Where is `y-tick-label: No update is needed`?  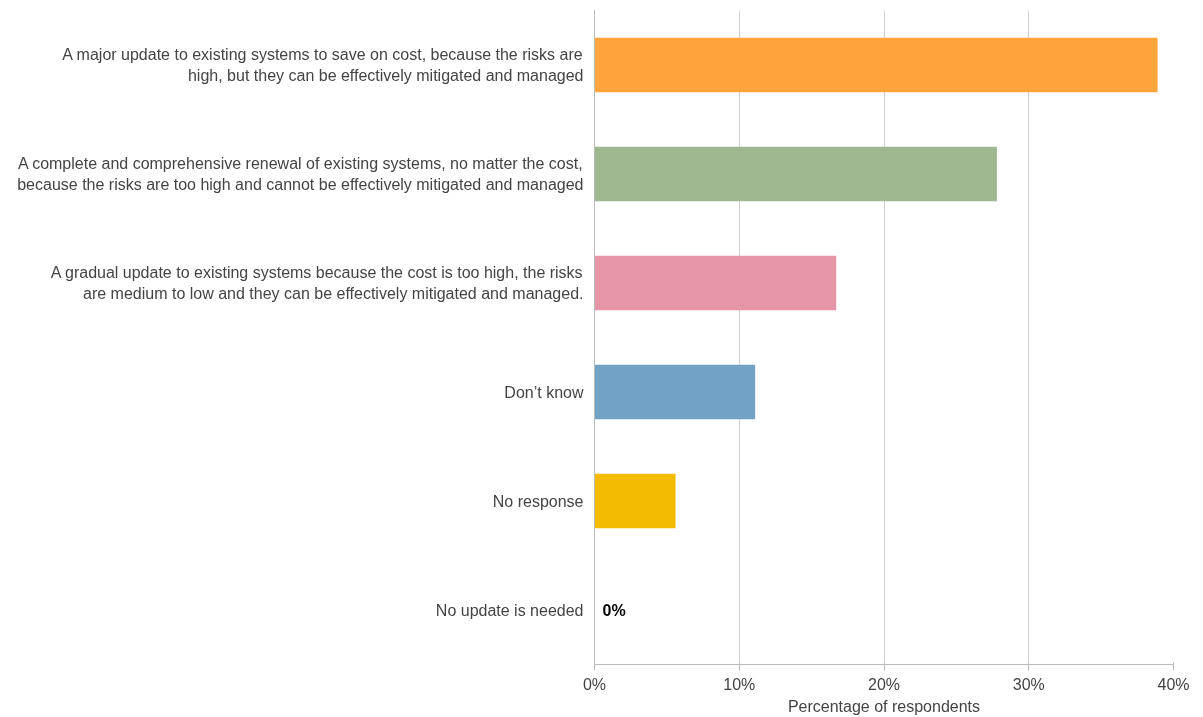 y-tick-label: No update is needed is located at coordinates (509, 610).